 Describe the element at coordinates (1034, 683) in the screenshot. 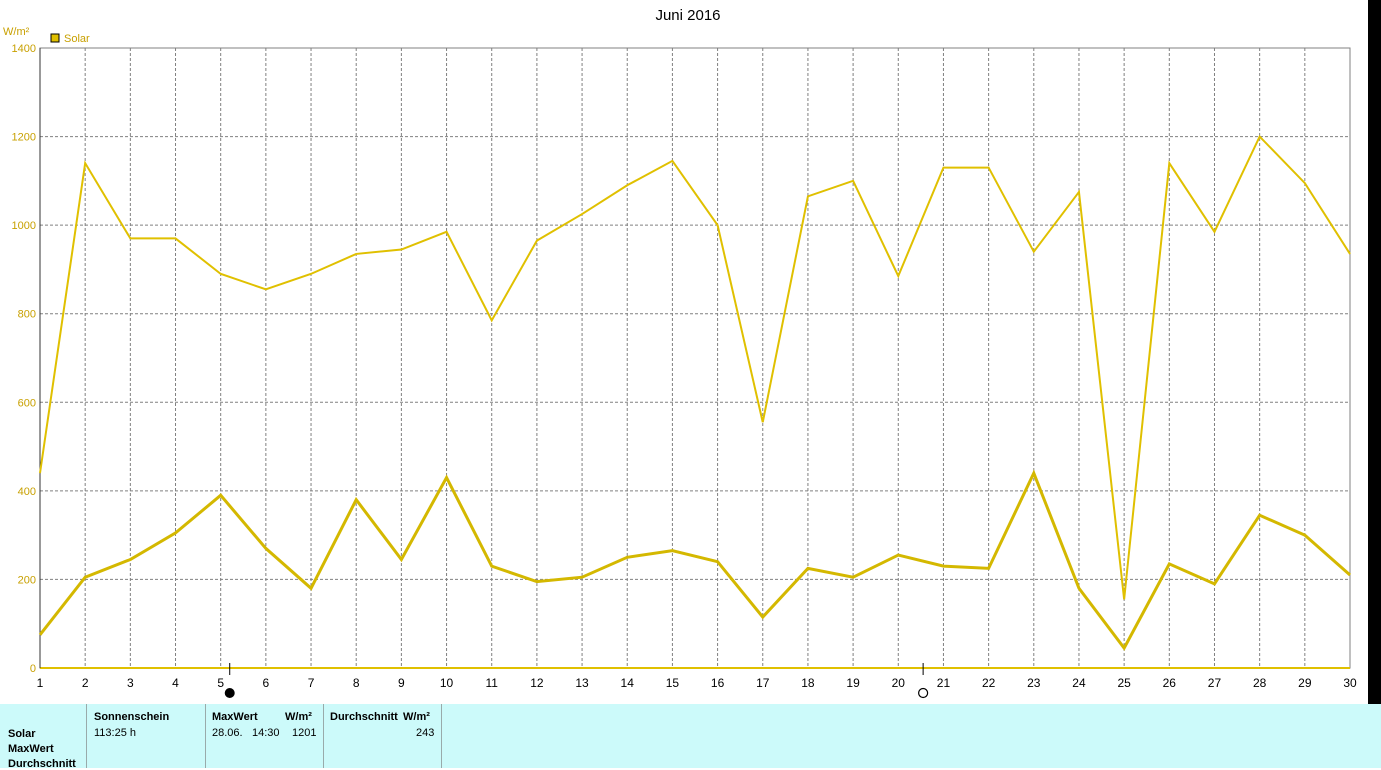

I see `x-tick-label: 23` at that location.